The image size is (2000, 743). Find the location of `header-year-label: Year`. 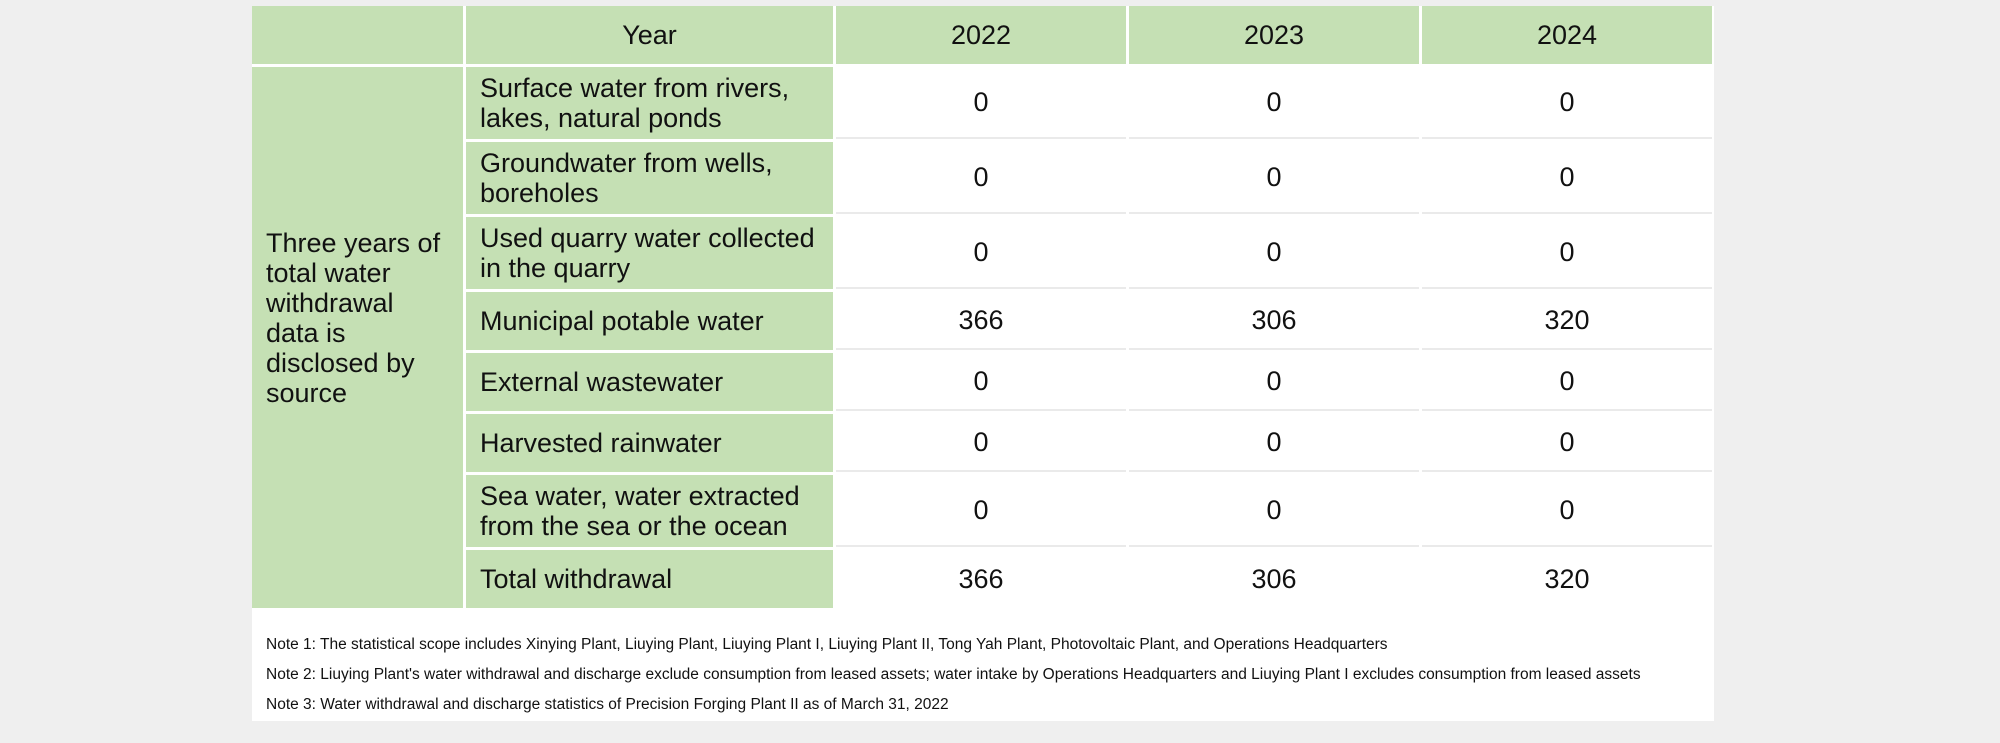

header-year-label: Year is located at coordinates (649, 35).